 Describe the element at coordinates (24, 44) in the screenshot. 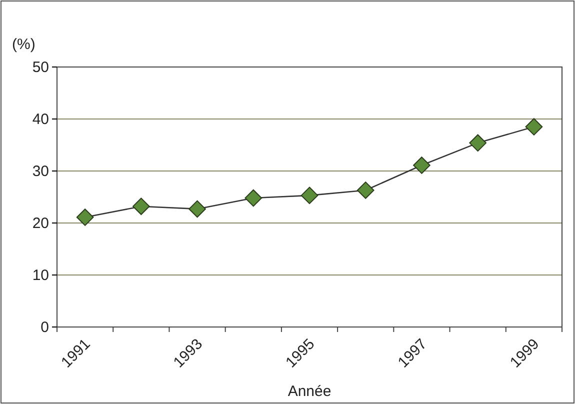

I see `y-axis-title: (%)` at that location.